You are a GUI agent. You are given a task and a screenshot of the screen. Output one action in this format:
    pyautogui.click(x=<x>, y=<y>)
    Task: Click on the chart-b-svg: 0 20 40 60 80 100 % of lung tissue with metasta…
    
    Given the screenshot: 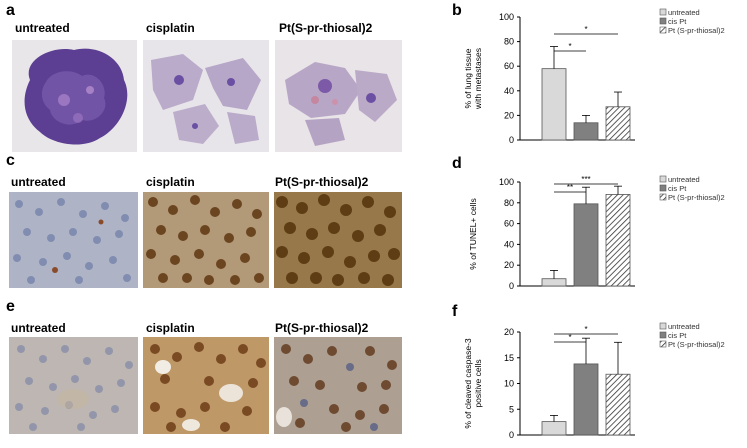 What is the action you would take?
    pyautogui.click(x=594, y=76)
    